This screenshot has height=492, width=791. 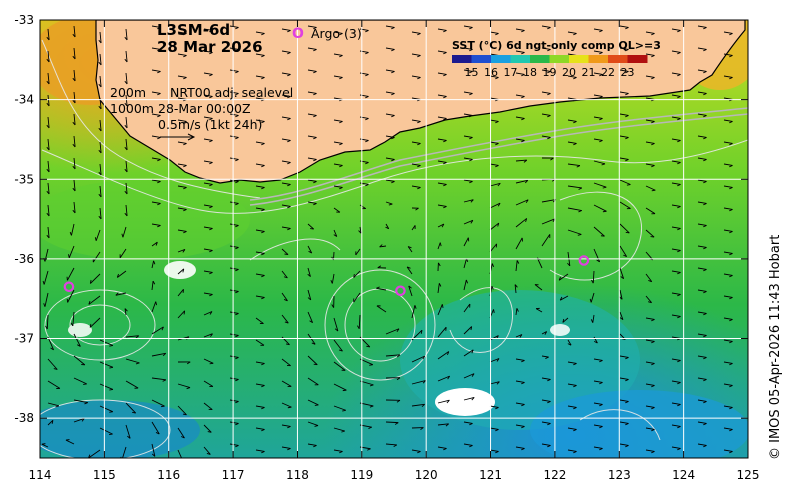 I want to click on y-tick-label: -35, so click(x=24, y=179).